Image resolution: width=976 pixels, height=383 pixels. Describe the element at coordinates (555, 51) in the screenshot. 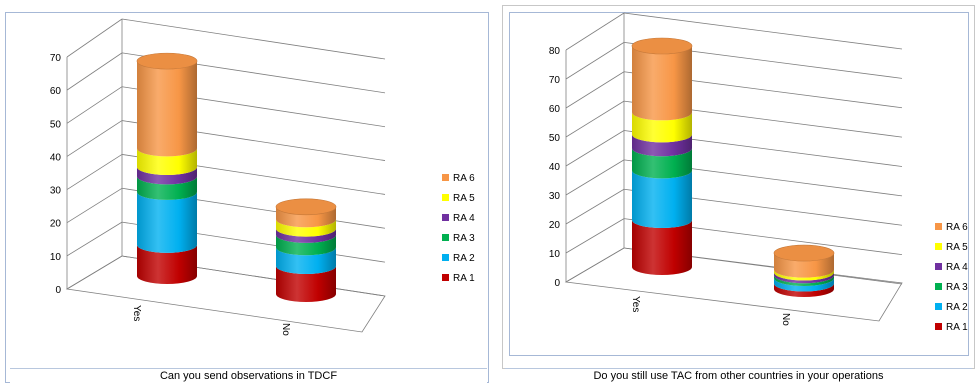

I see `y-tick-label: 80` at that location.